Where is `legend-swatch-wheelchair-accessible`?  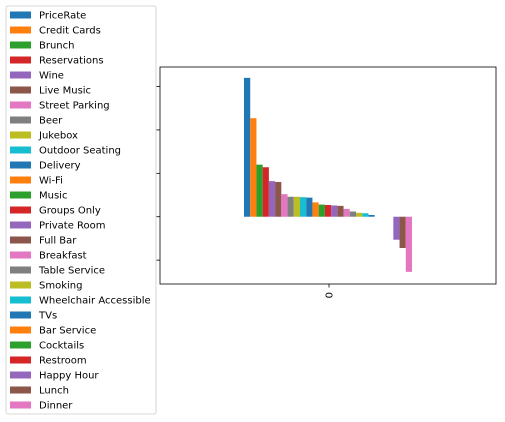 legend-swatch-wheelchair-accessible is located at coordinates (20, 300).